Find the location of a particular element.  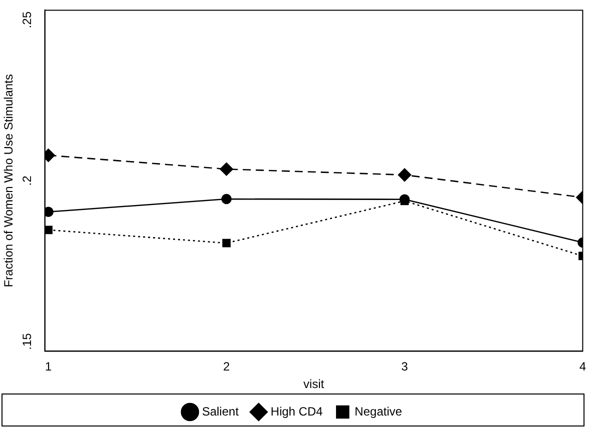

y-tick-label: .15 is located at coordinates (27, 341).